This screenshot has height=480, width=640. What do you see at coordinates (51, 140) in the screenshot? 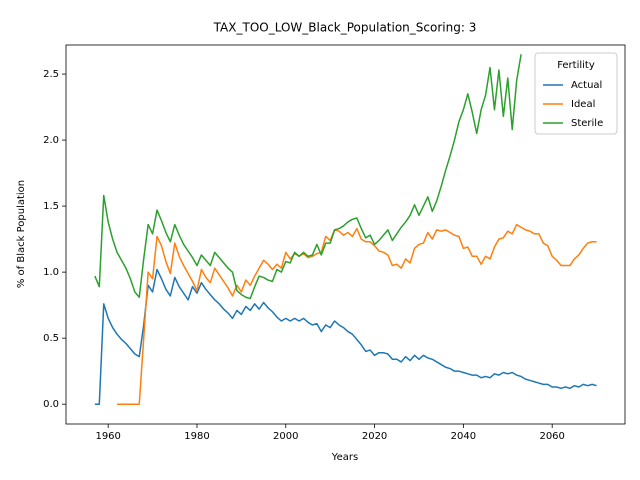
I see `y-tick-label: 2.0` at bounding box center [51, 140].